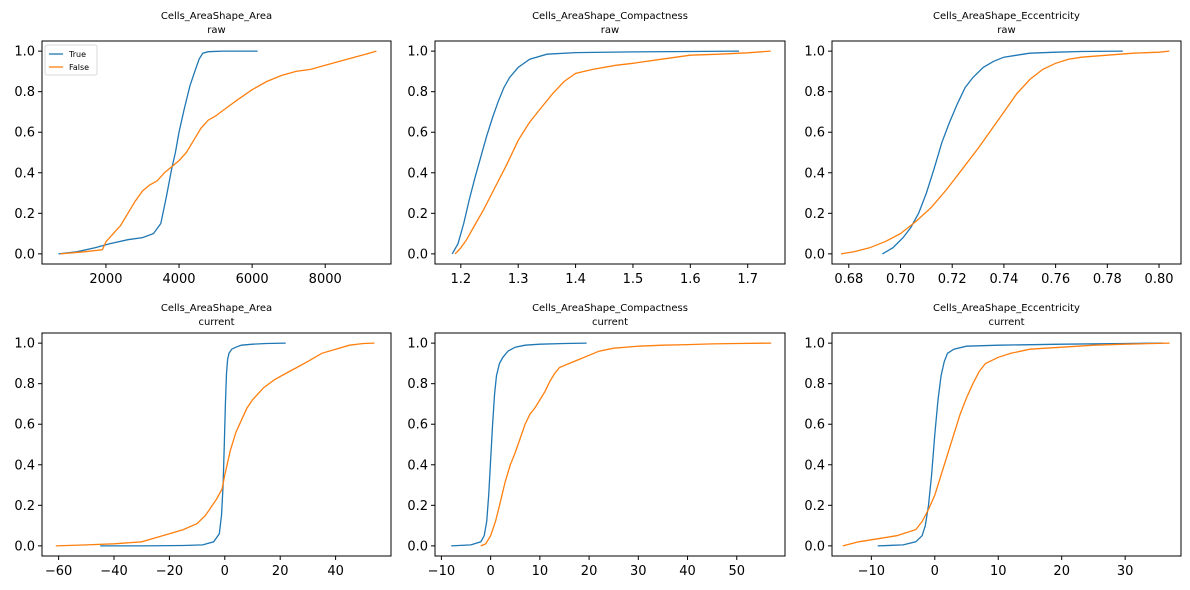  I want to click on x-tick-label: 1.6, so click(690, 279).